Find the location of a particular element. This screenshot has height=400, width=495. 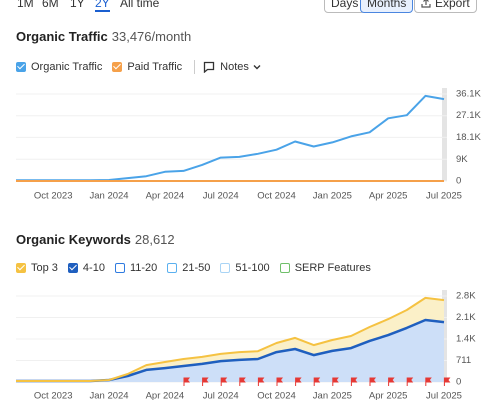

view-button: Months is located at coordinates (387, 6).